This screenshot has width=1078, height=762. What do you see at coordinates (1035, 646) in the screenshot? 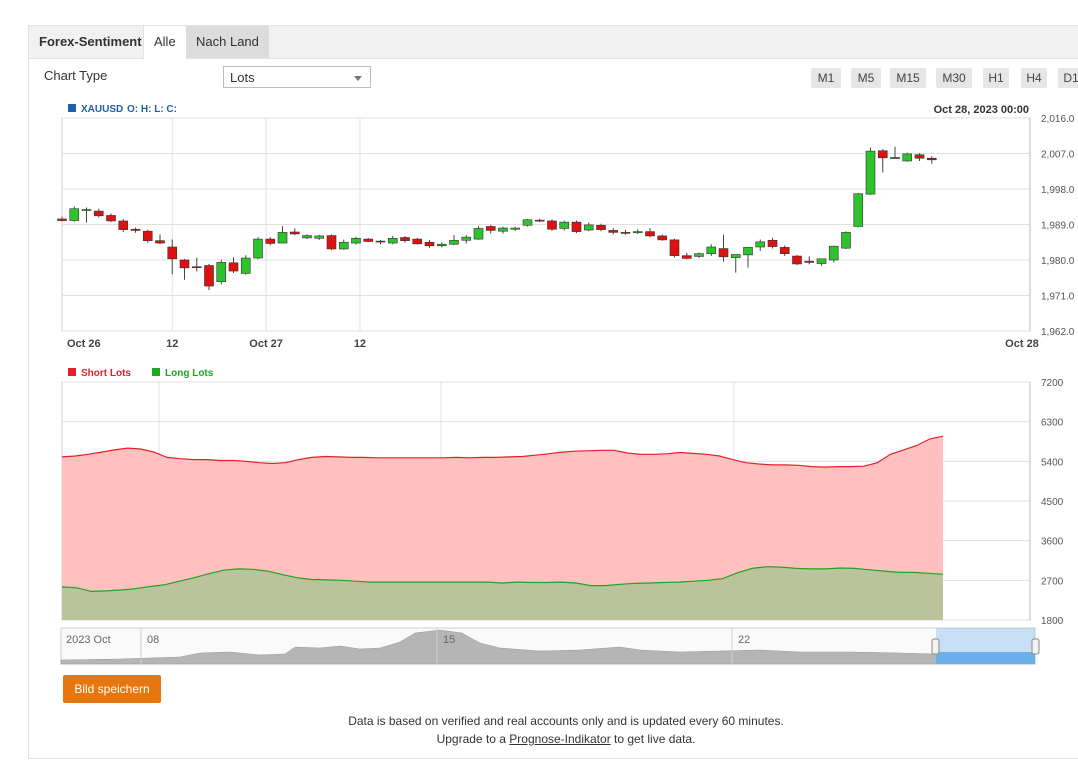
I see `navigator-handle-right` at bounding box center [1035, 646].